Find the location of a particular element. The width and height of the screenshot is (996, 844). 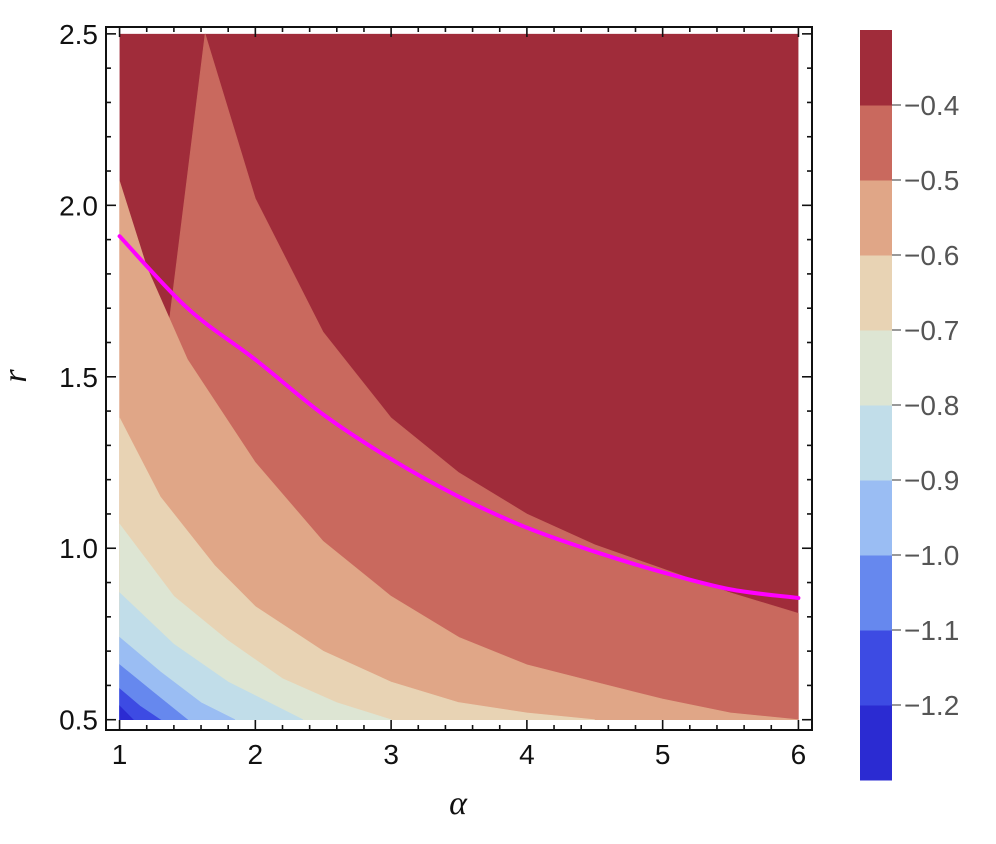

y-tick-label: 2.0 is located at coordinates (78, 205).